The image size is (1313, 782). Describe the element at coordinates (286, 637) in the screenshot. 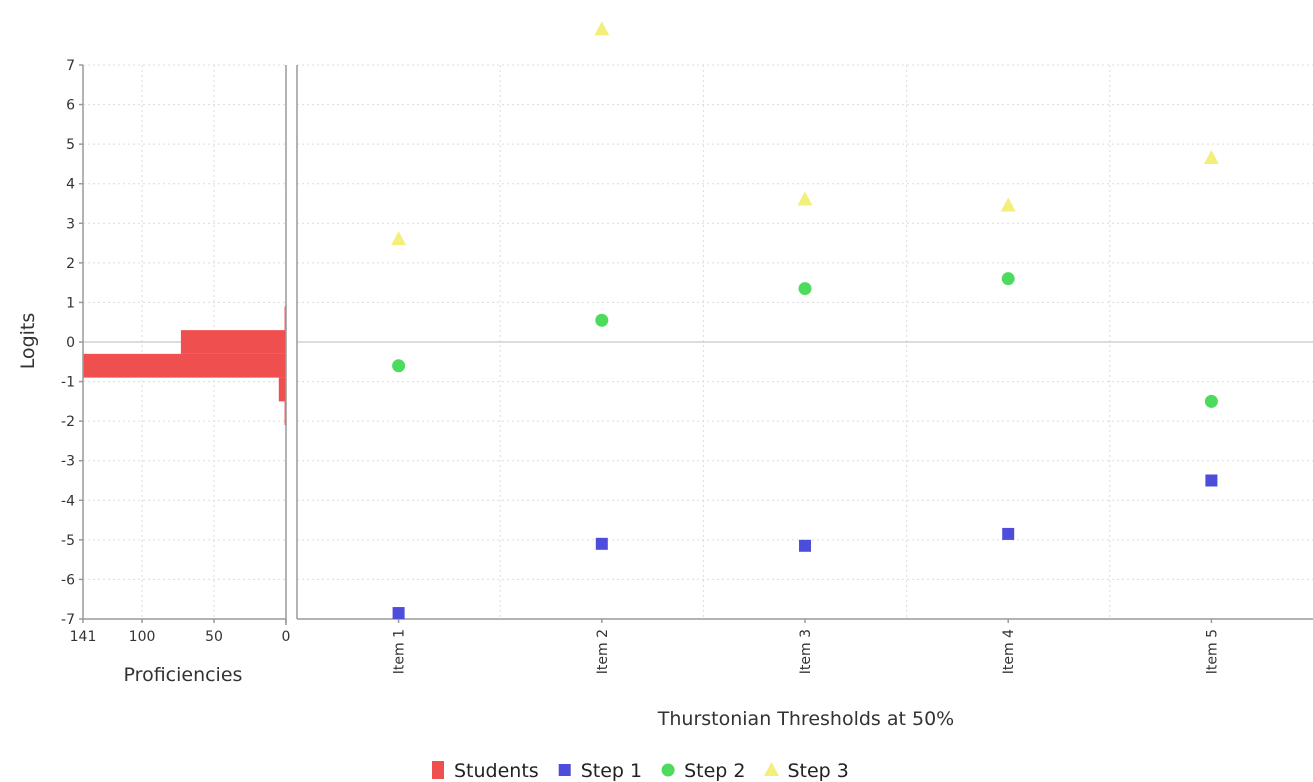

I see `histogram-tick-label: 0` at that location.